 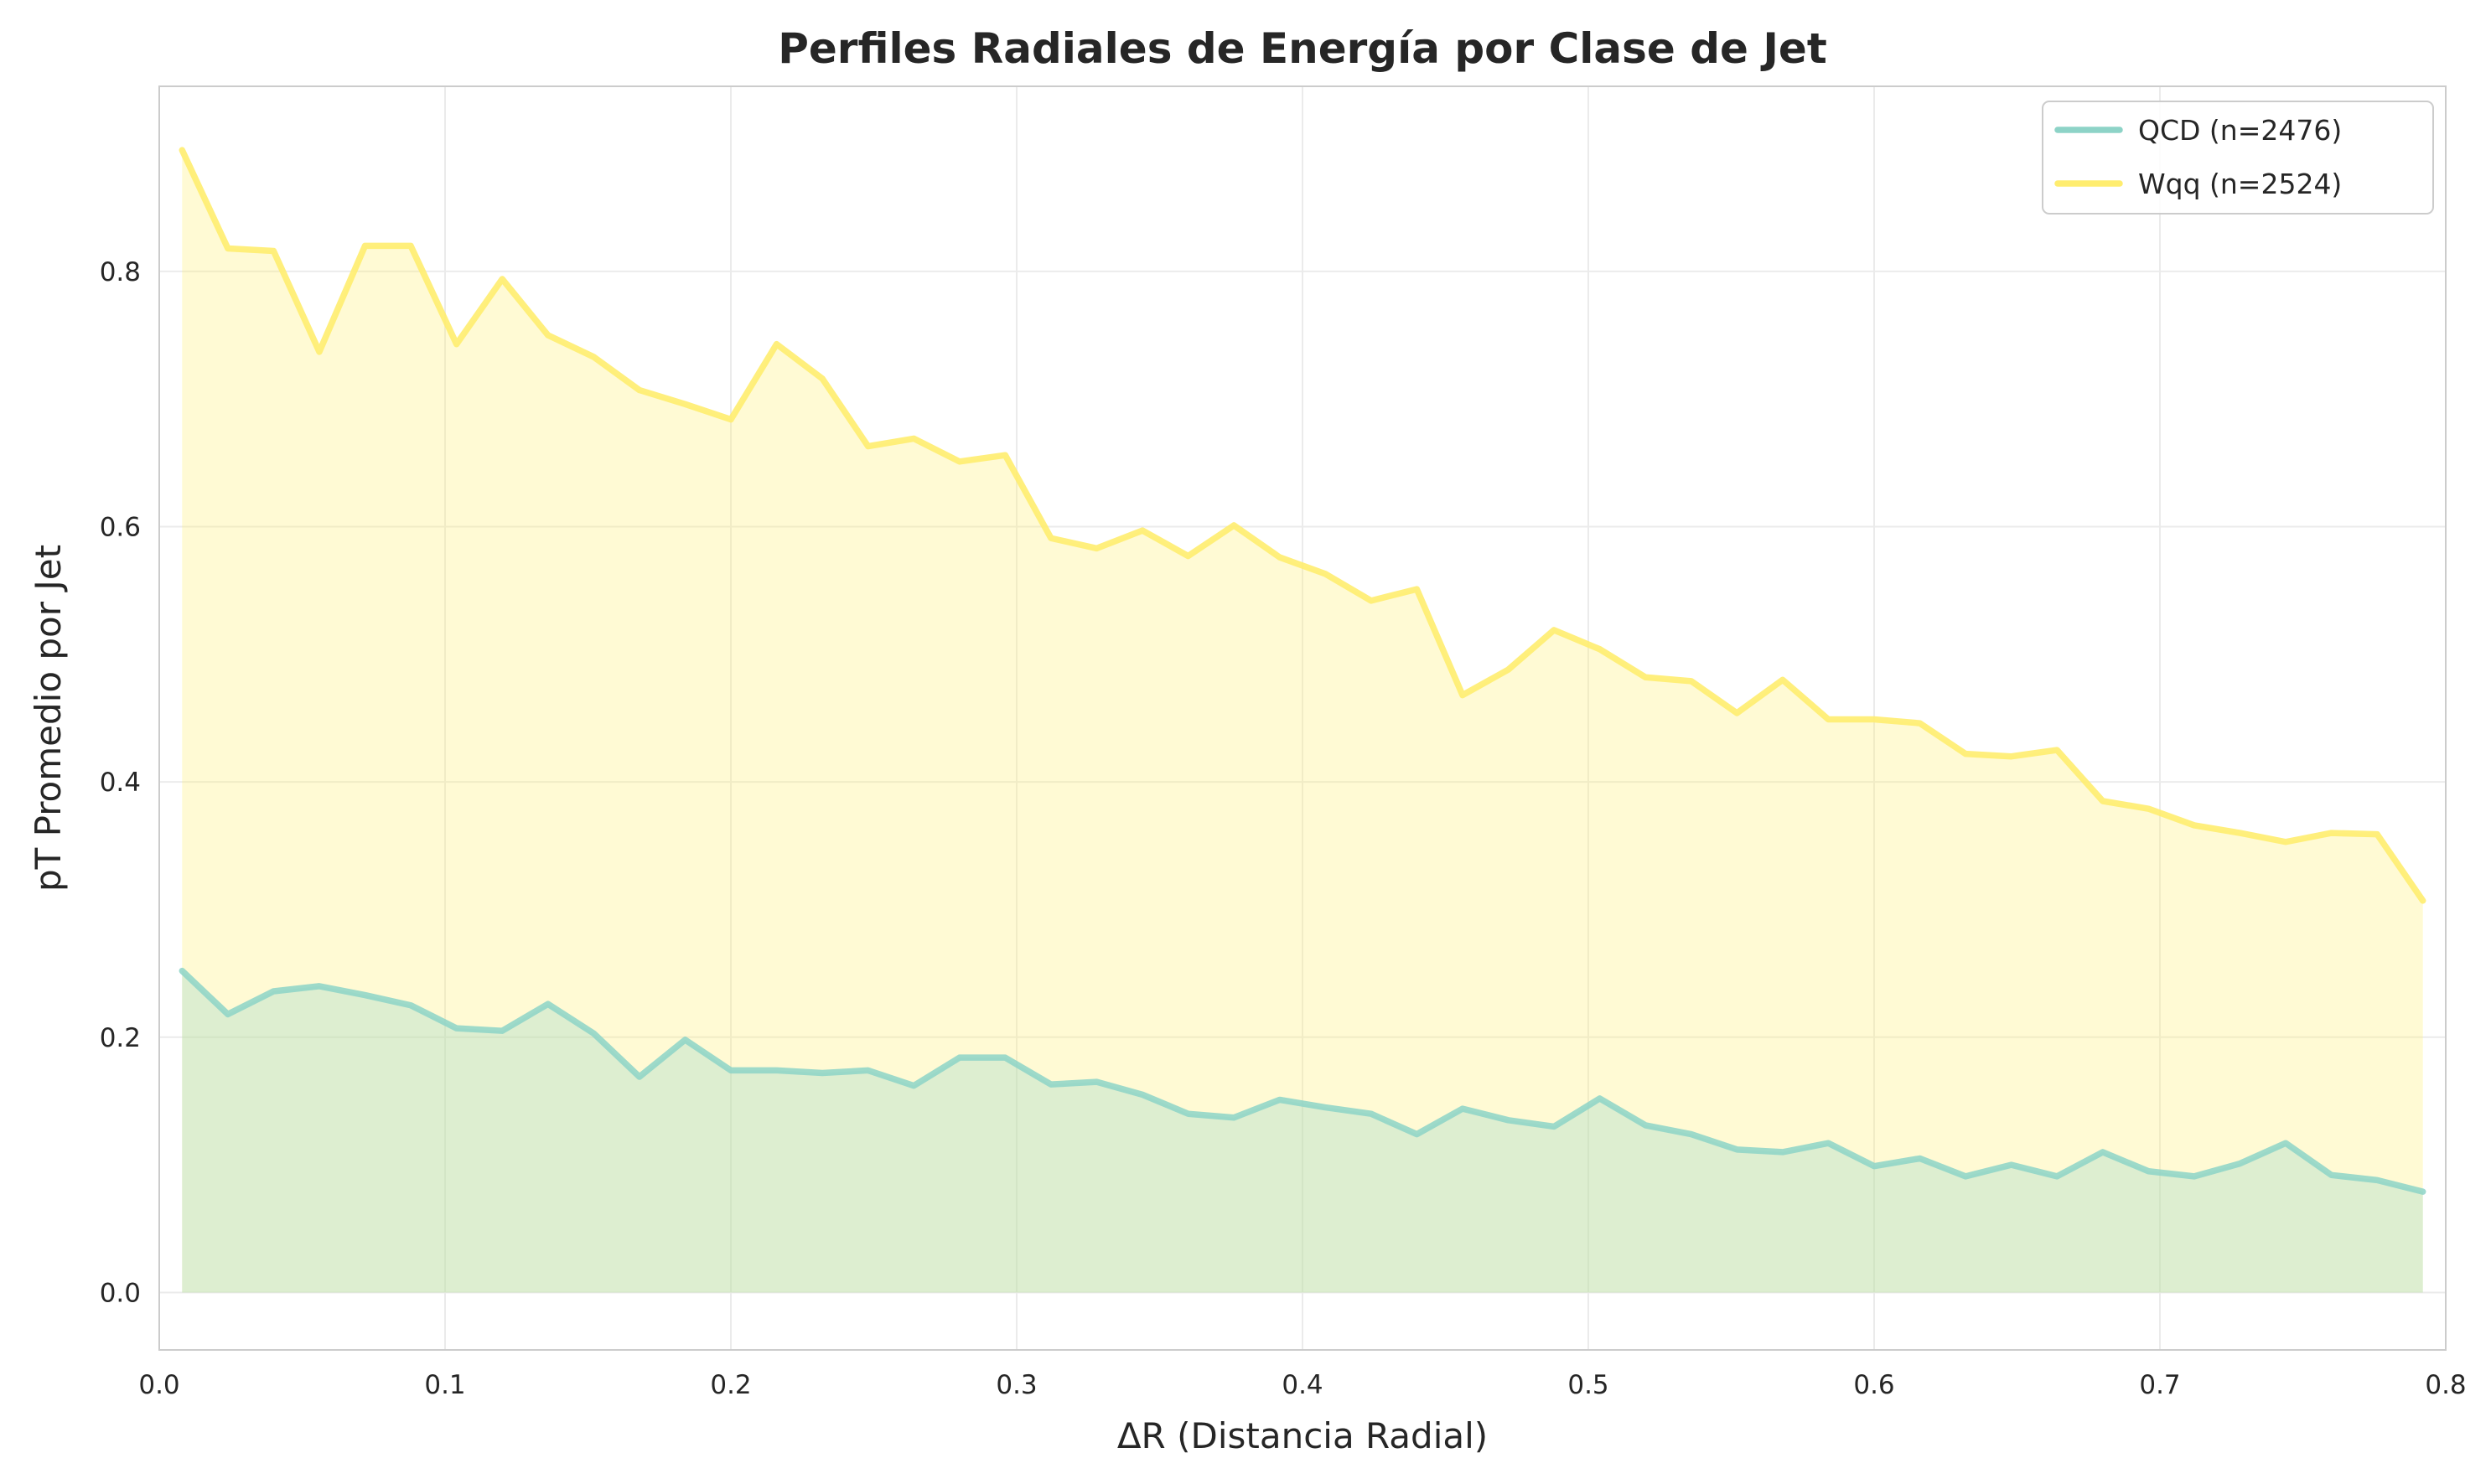 I want to click on x-tick-label: 0.7, so click(x=2159, y=1385).